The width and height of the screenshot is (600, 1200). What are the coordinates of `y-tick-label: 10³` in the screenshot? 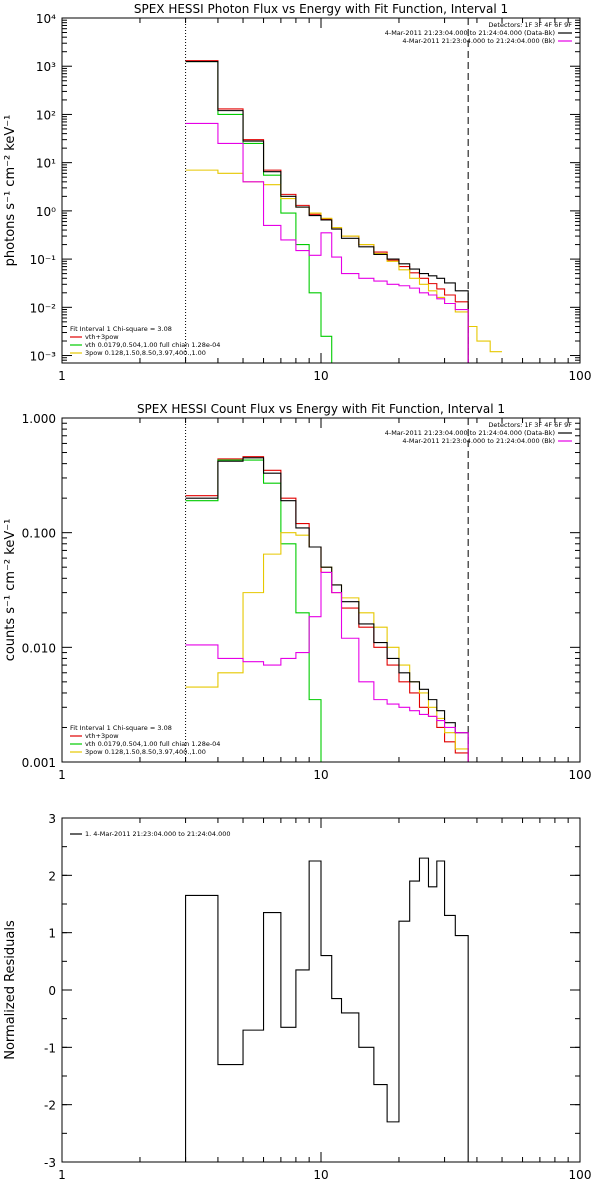 It's located at (46, 67).